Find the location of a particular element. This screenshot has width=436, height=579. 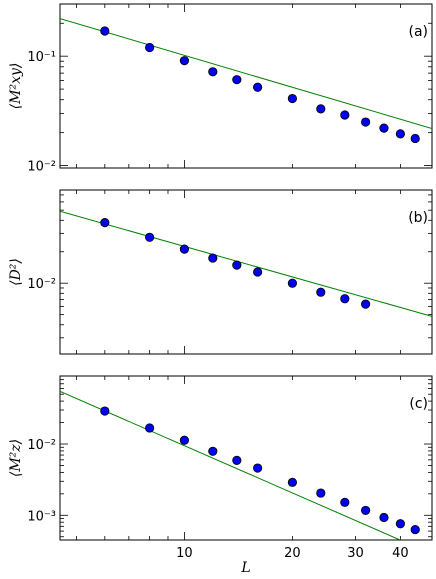

y-tick-label: 10⁻³ is located at coordinates (41, 516).